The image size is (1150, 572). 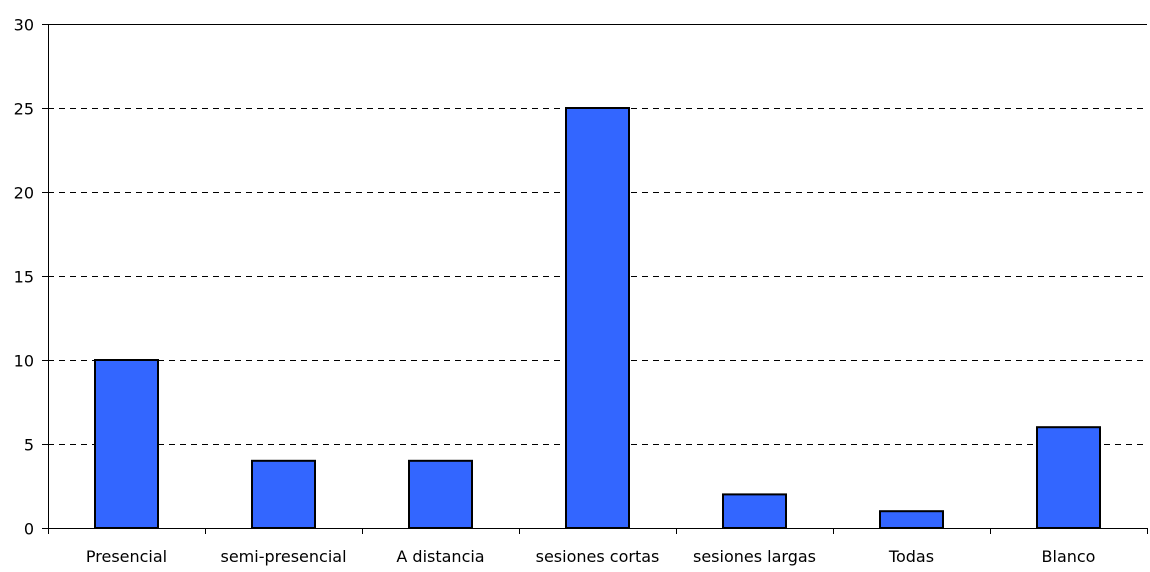 I want to click on x-tick-label: Todas, so click(x=911, y=556).